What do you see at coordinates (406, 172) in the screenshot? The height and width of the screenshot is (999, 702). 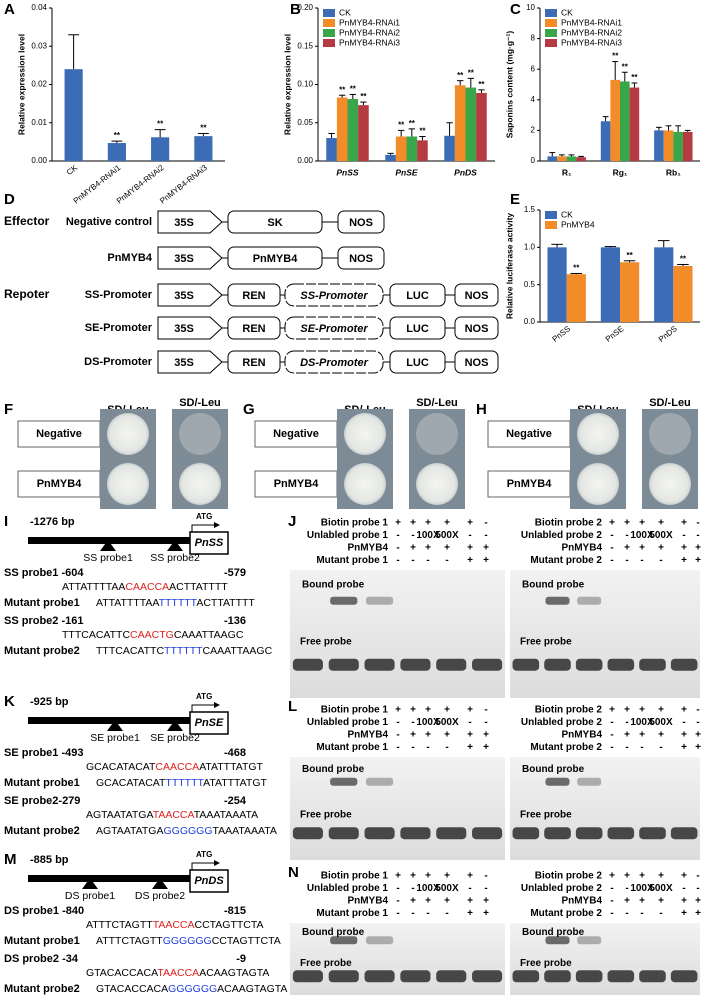 I see `x-tick-label: PnSE` at bounding box center [406, 172].